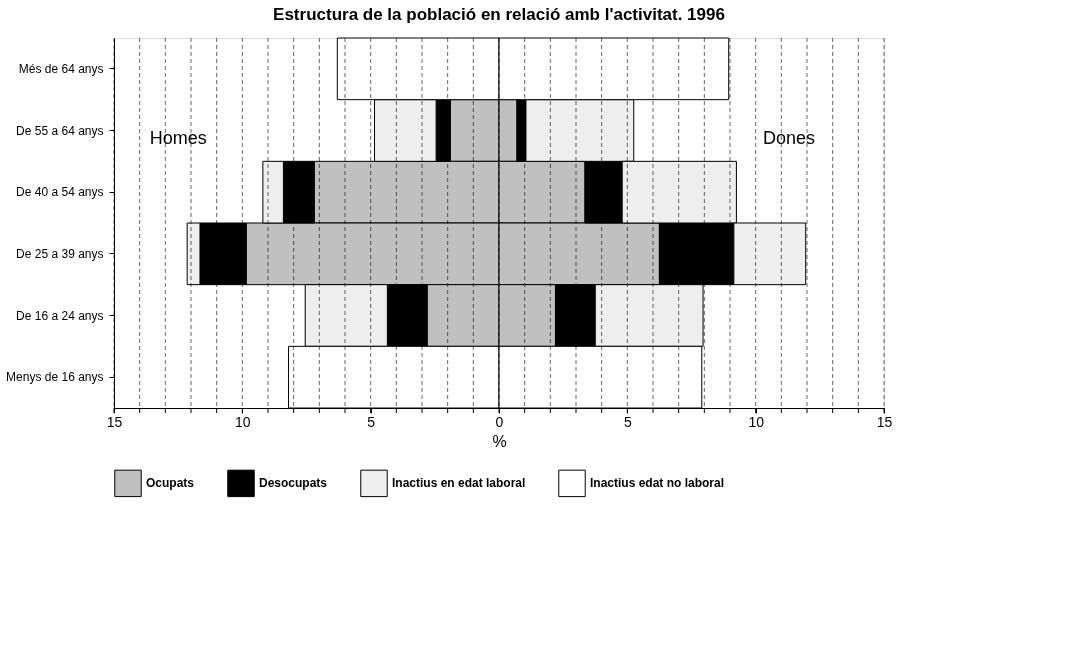 The height and width of the screenshot is (666, 1083). What do you see at coordinates (459, 483) in the screenshot?
I see `legend-label: Inactius en edat laboral` at bounding box center [459, 483].